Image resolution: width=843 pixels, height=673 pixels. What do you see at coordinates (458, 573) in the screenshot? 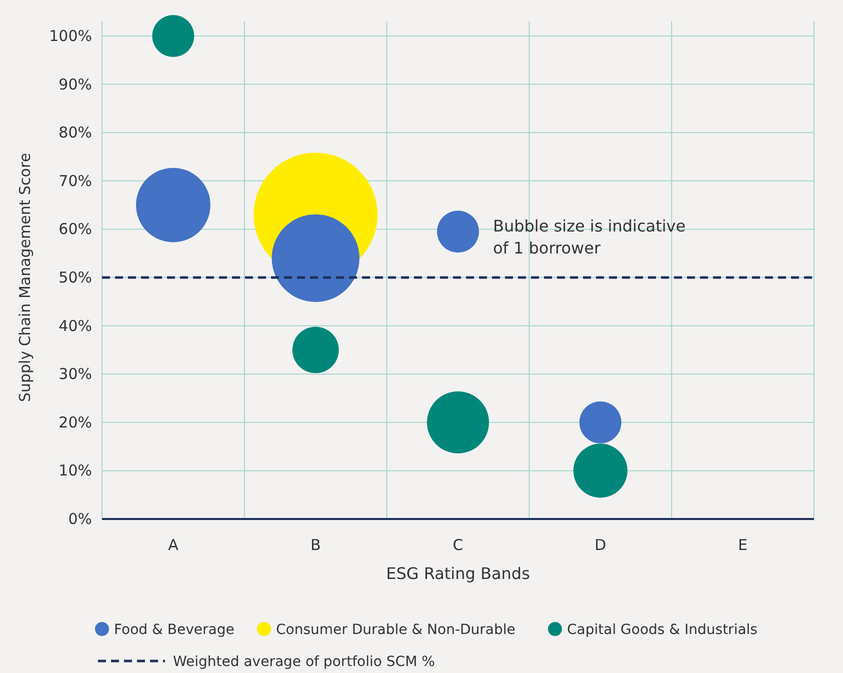
I see `x-axis-title: ESG Rating Bands` at bounding box center [458, 573].